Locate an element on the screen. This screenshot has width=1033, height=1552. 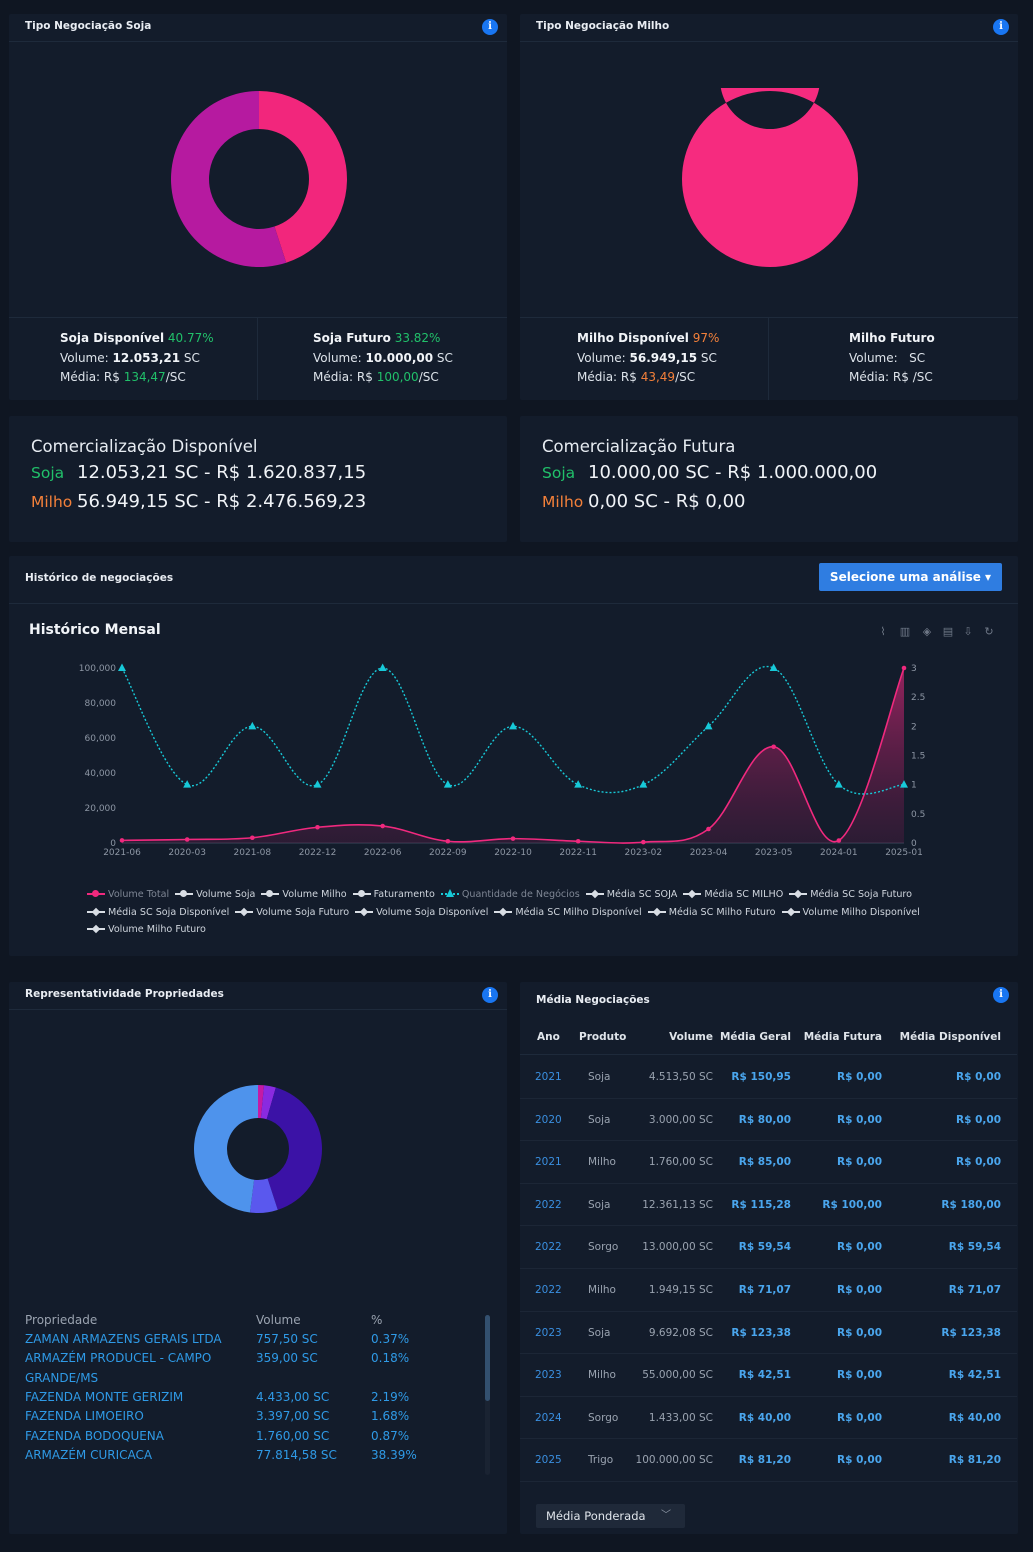
cell-ano: 2025 is located at coordinates (548, 1460).